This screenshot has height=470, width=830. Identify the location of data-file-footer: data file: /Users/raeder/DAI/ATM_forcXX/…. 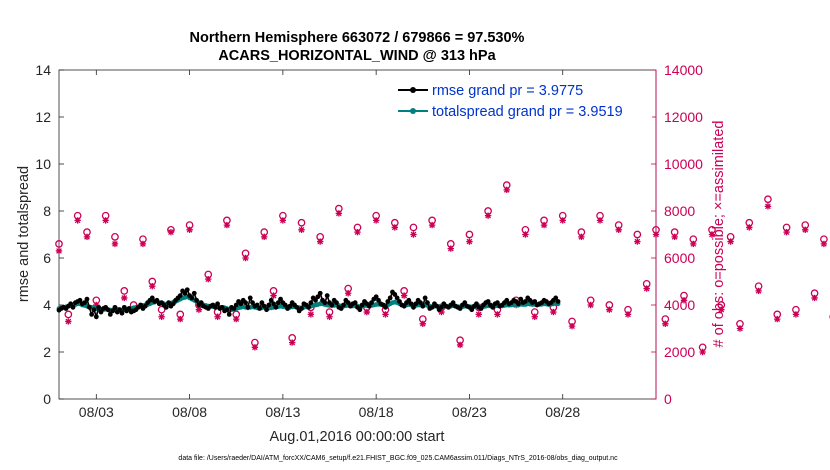
(398, 458).